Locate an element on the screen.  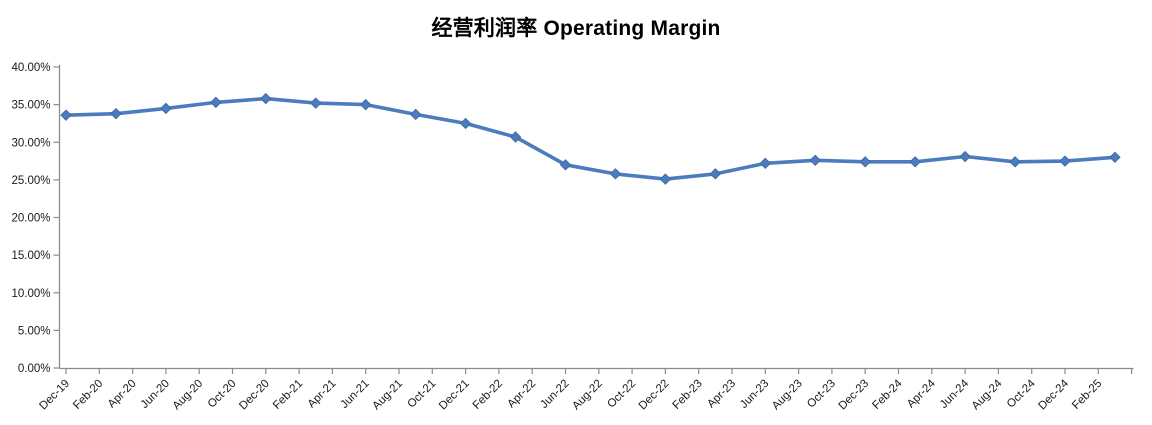
x-axis-tick-label: Jun-20 is located at coordinates (155, 394).